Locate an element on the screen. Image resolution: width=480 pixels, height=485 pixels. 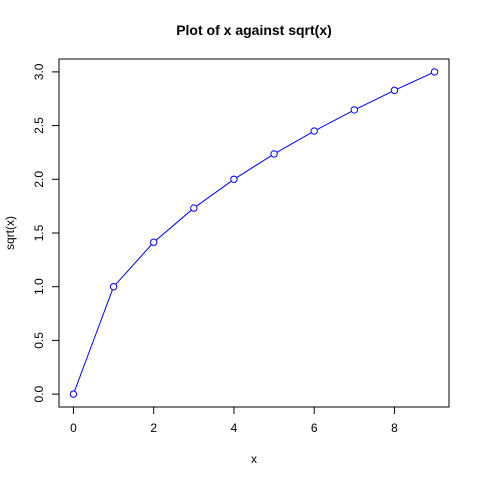
x-tick-label: 4 is located at coordinates (234, 428).